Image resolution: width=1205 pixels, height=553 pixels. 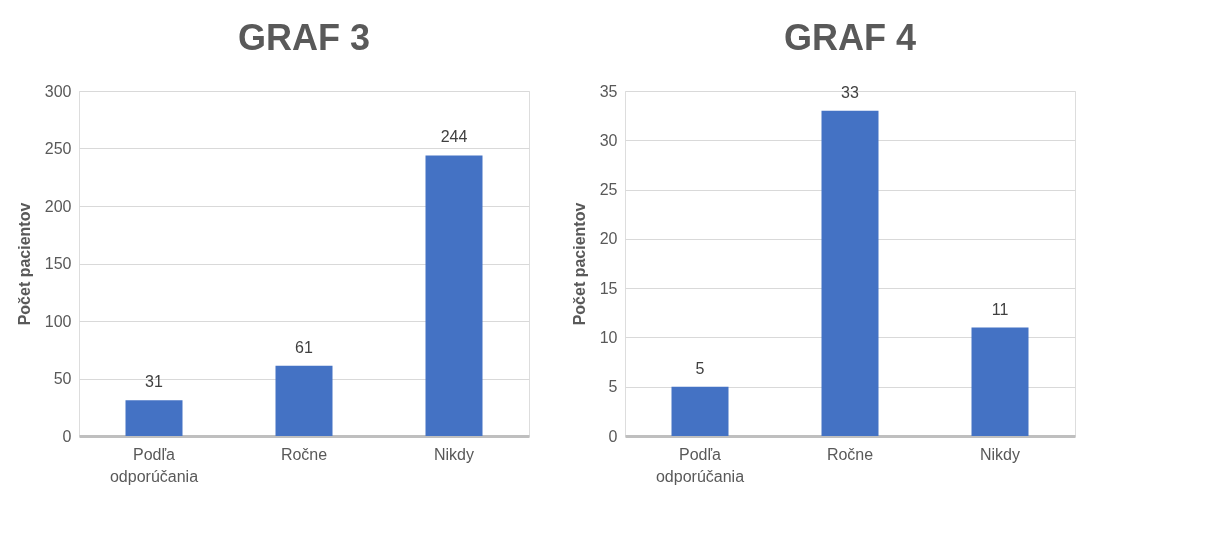 I want to click on data-label: 5, so click(x=700, y=368).